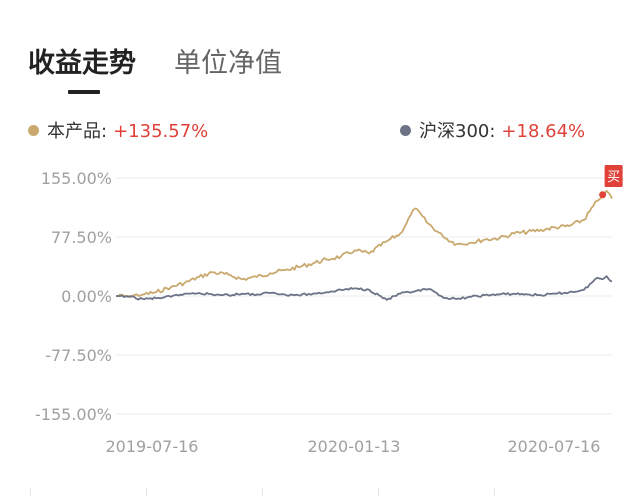 The image size is (640, 496). I want to click on bottom-divider-strip, so click(320, 489).